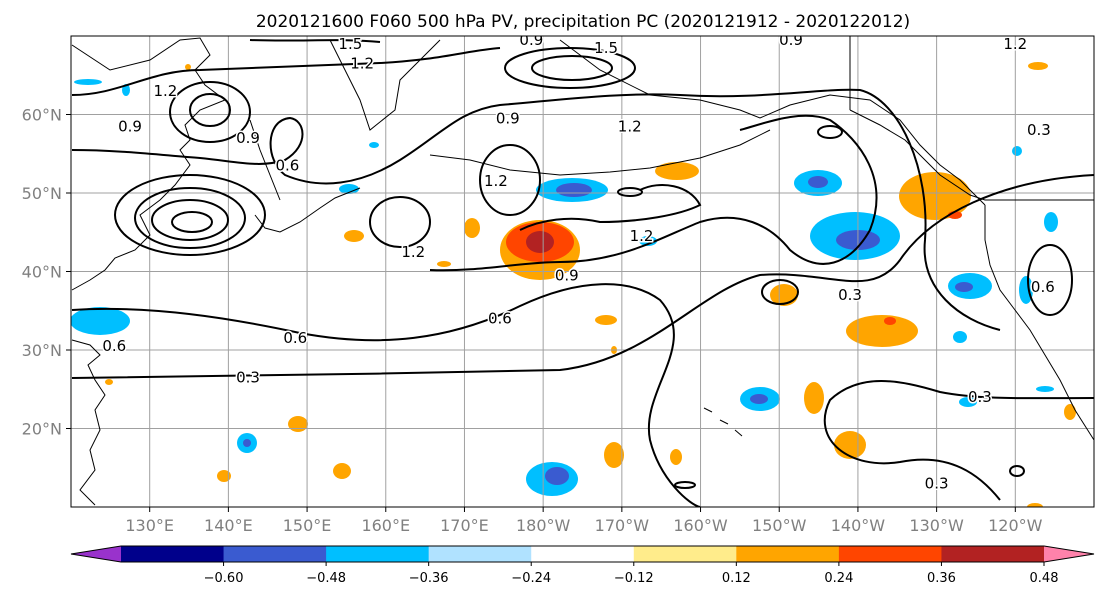 The height and width of the screenshot is (601, 1105). Describe the element at coordinates (858, 525) in the screenshot. I see `lon-tick-label: 140°W` at that location.